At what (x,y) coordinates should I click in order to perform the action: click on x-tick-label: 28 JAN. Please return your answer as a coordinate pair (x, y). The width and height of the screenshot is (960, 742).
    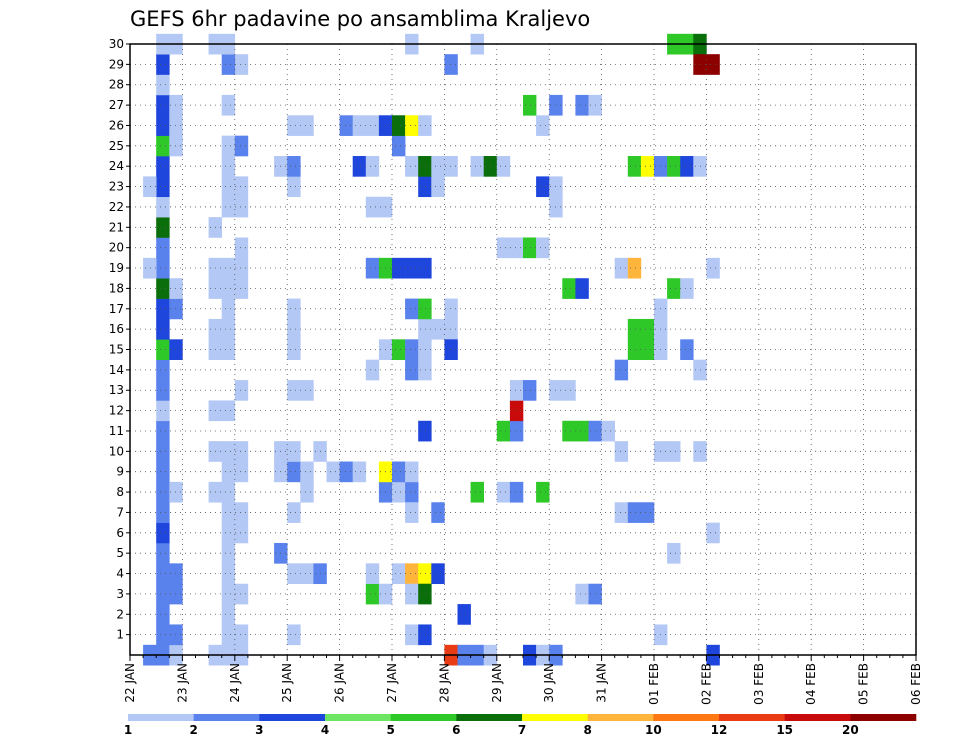
    Looking at the image, I should click on (444, 683).